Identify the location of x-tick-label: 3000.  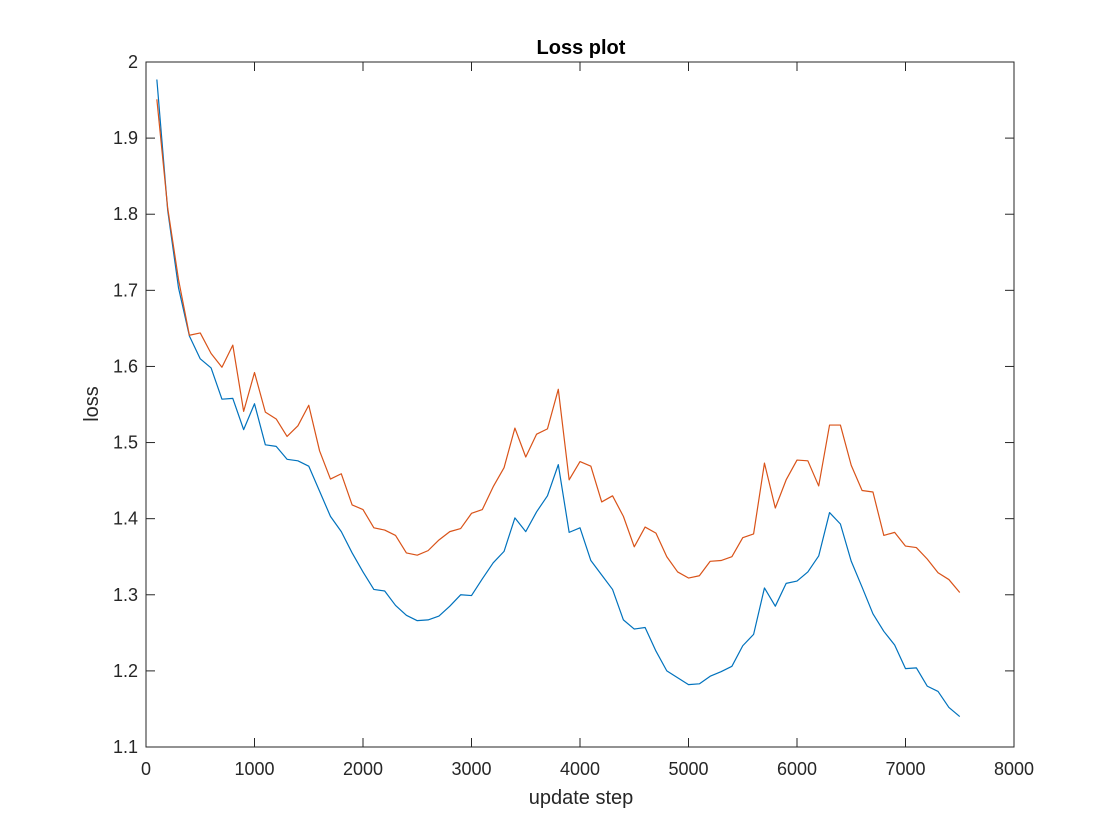
(471, 769).